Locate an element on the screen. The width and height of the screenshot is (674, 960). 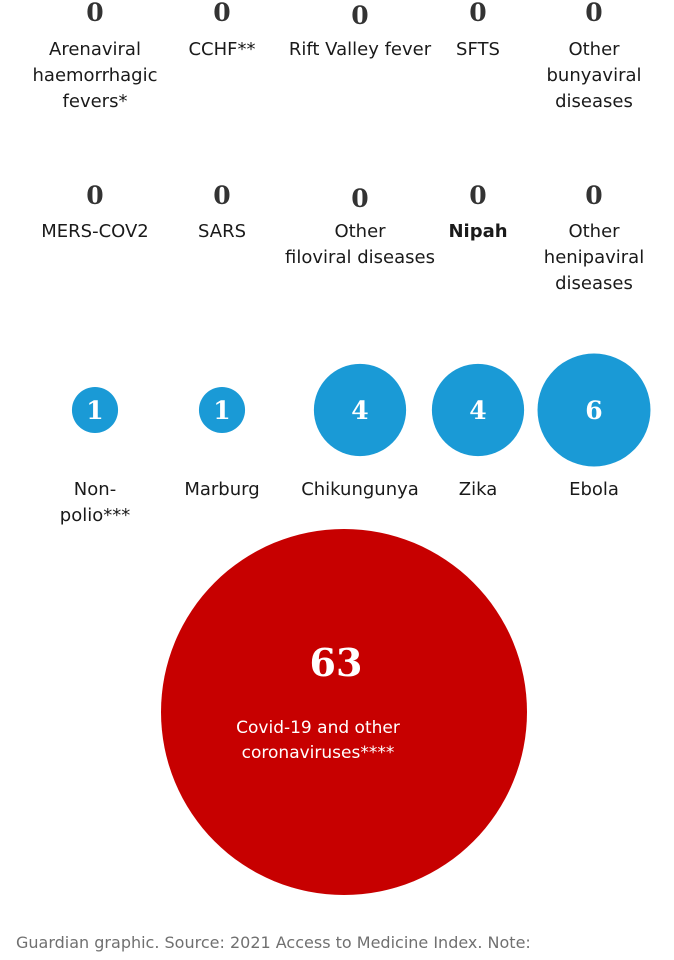
value-chikungunya: 4 is located at coordinates (359, 410).